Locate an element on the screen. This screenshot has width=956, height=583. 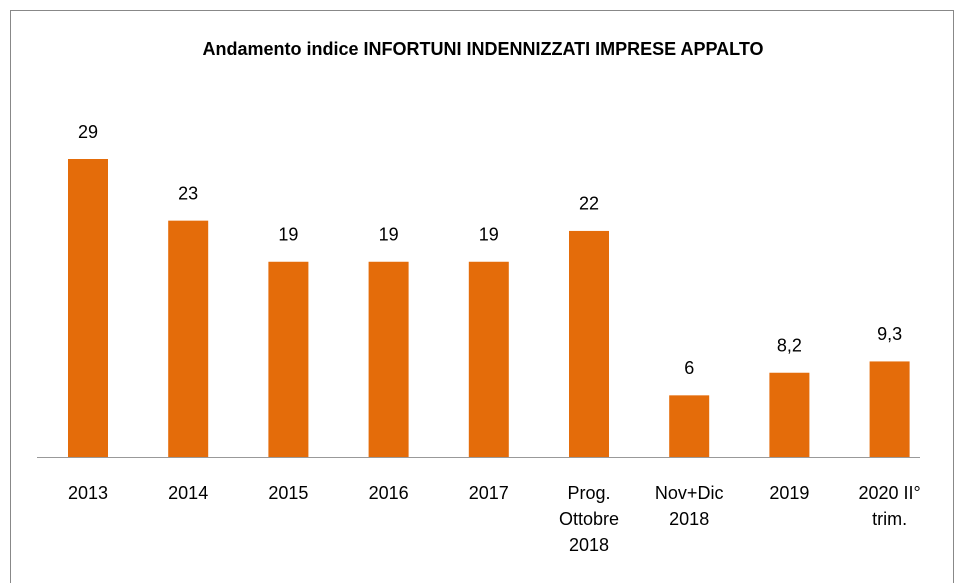
data-label: 9,3 is located at coordinates (889, 334).